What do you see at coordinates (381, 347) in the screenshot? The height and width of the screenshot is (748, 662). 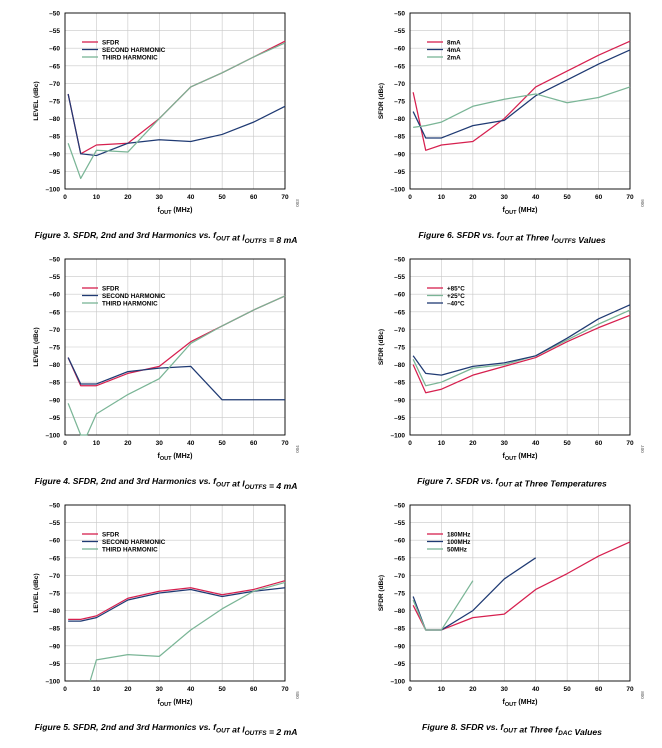 I see `y-axis-label: SFDR (dBc)` at bounding box center [381, 347].